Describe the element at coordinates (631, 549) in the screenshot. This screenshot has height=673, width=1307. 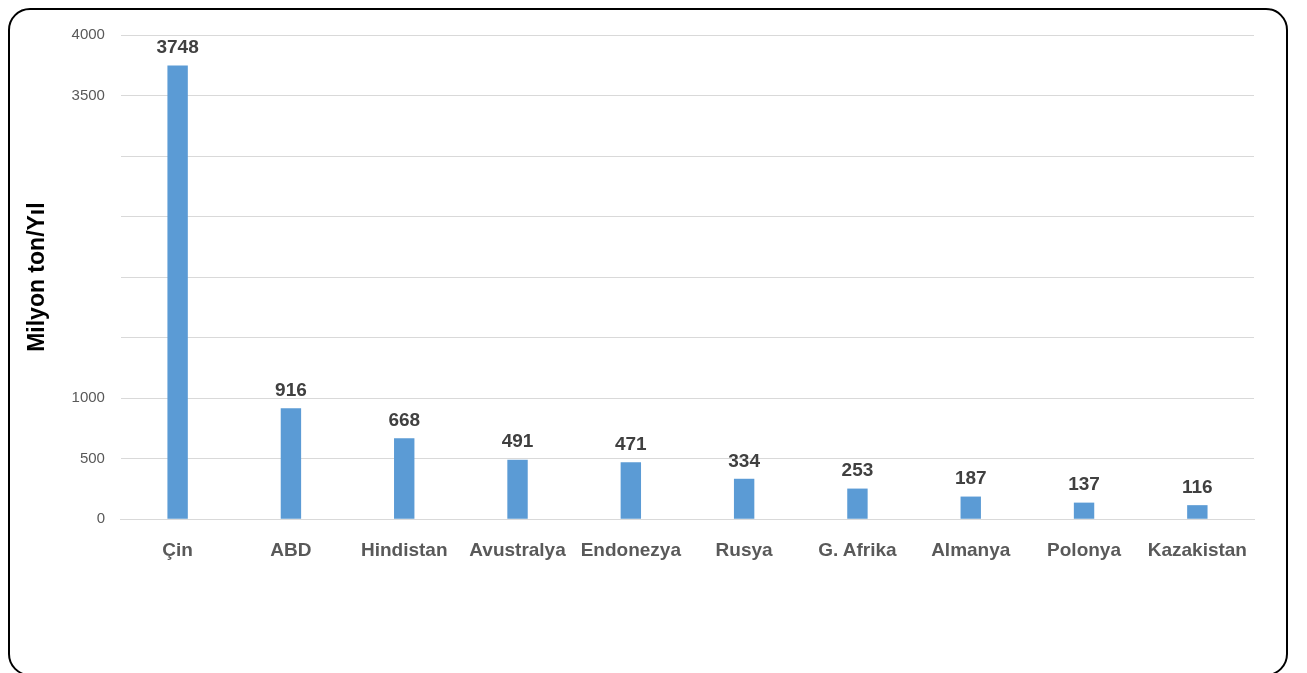
I see `x-tick-label: Endonezya` at that location.